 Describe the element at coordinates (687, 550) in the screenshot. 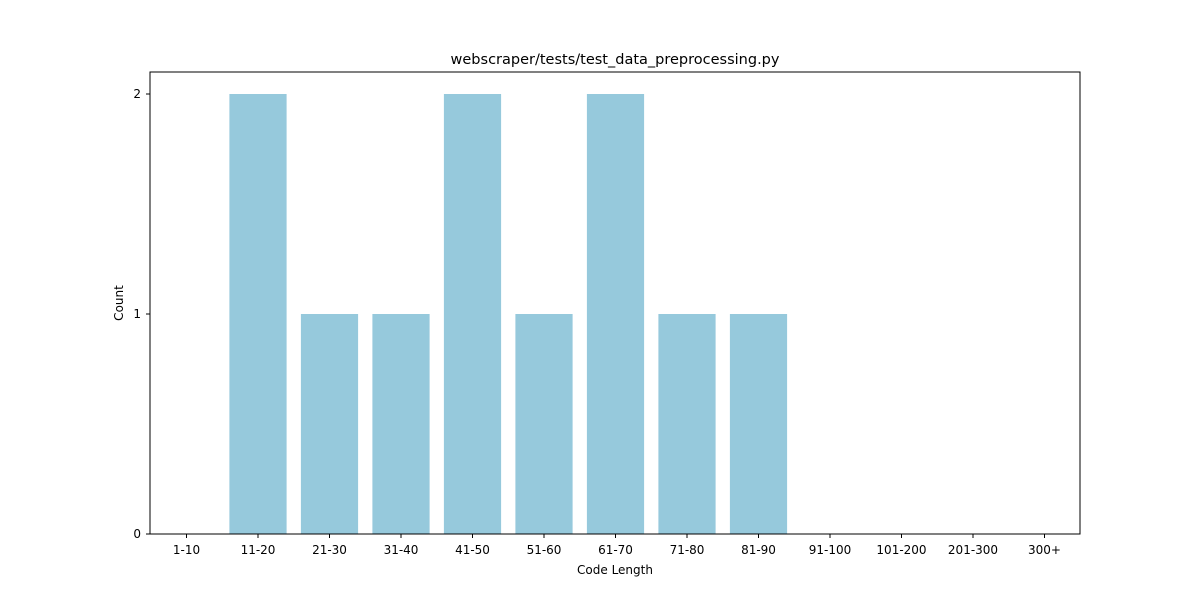

I see `x-tick-label: 71-80` at that location.